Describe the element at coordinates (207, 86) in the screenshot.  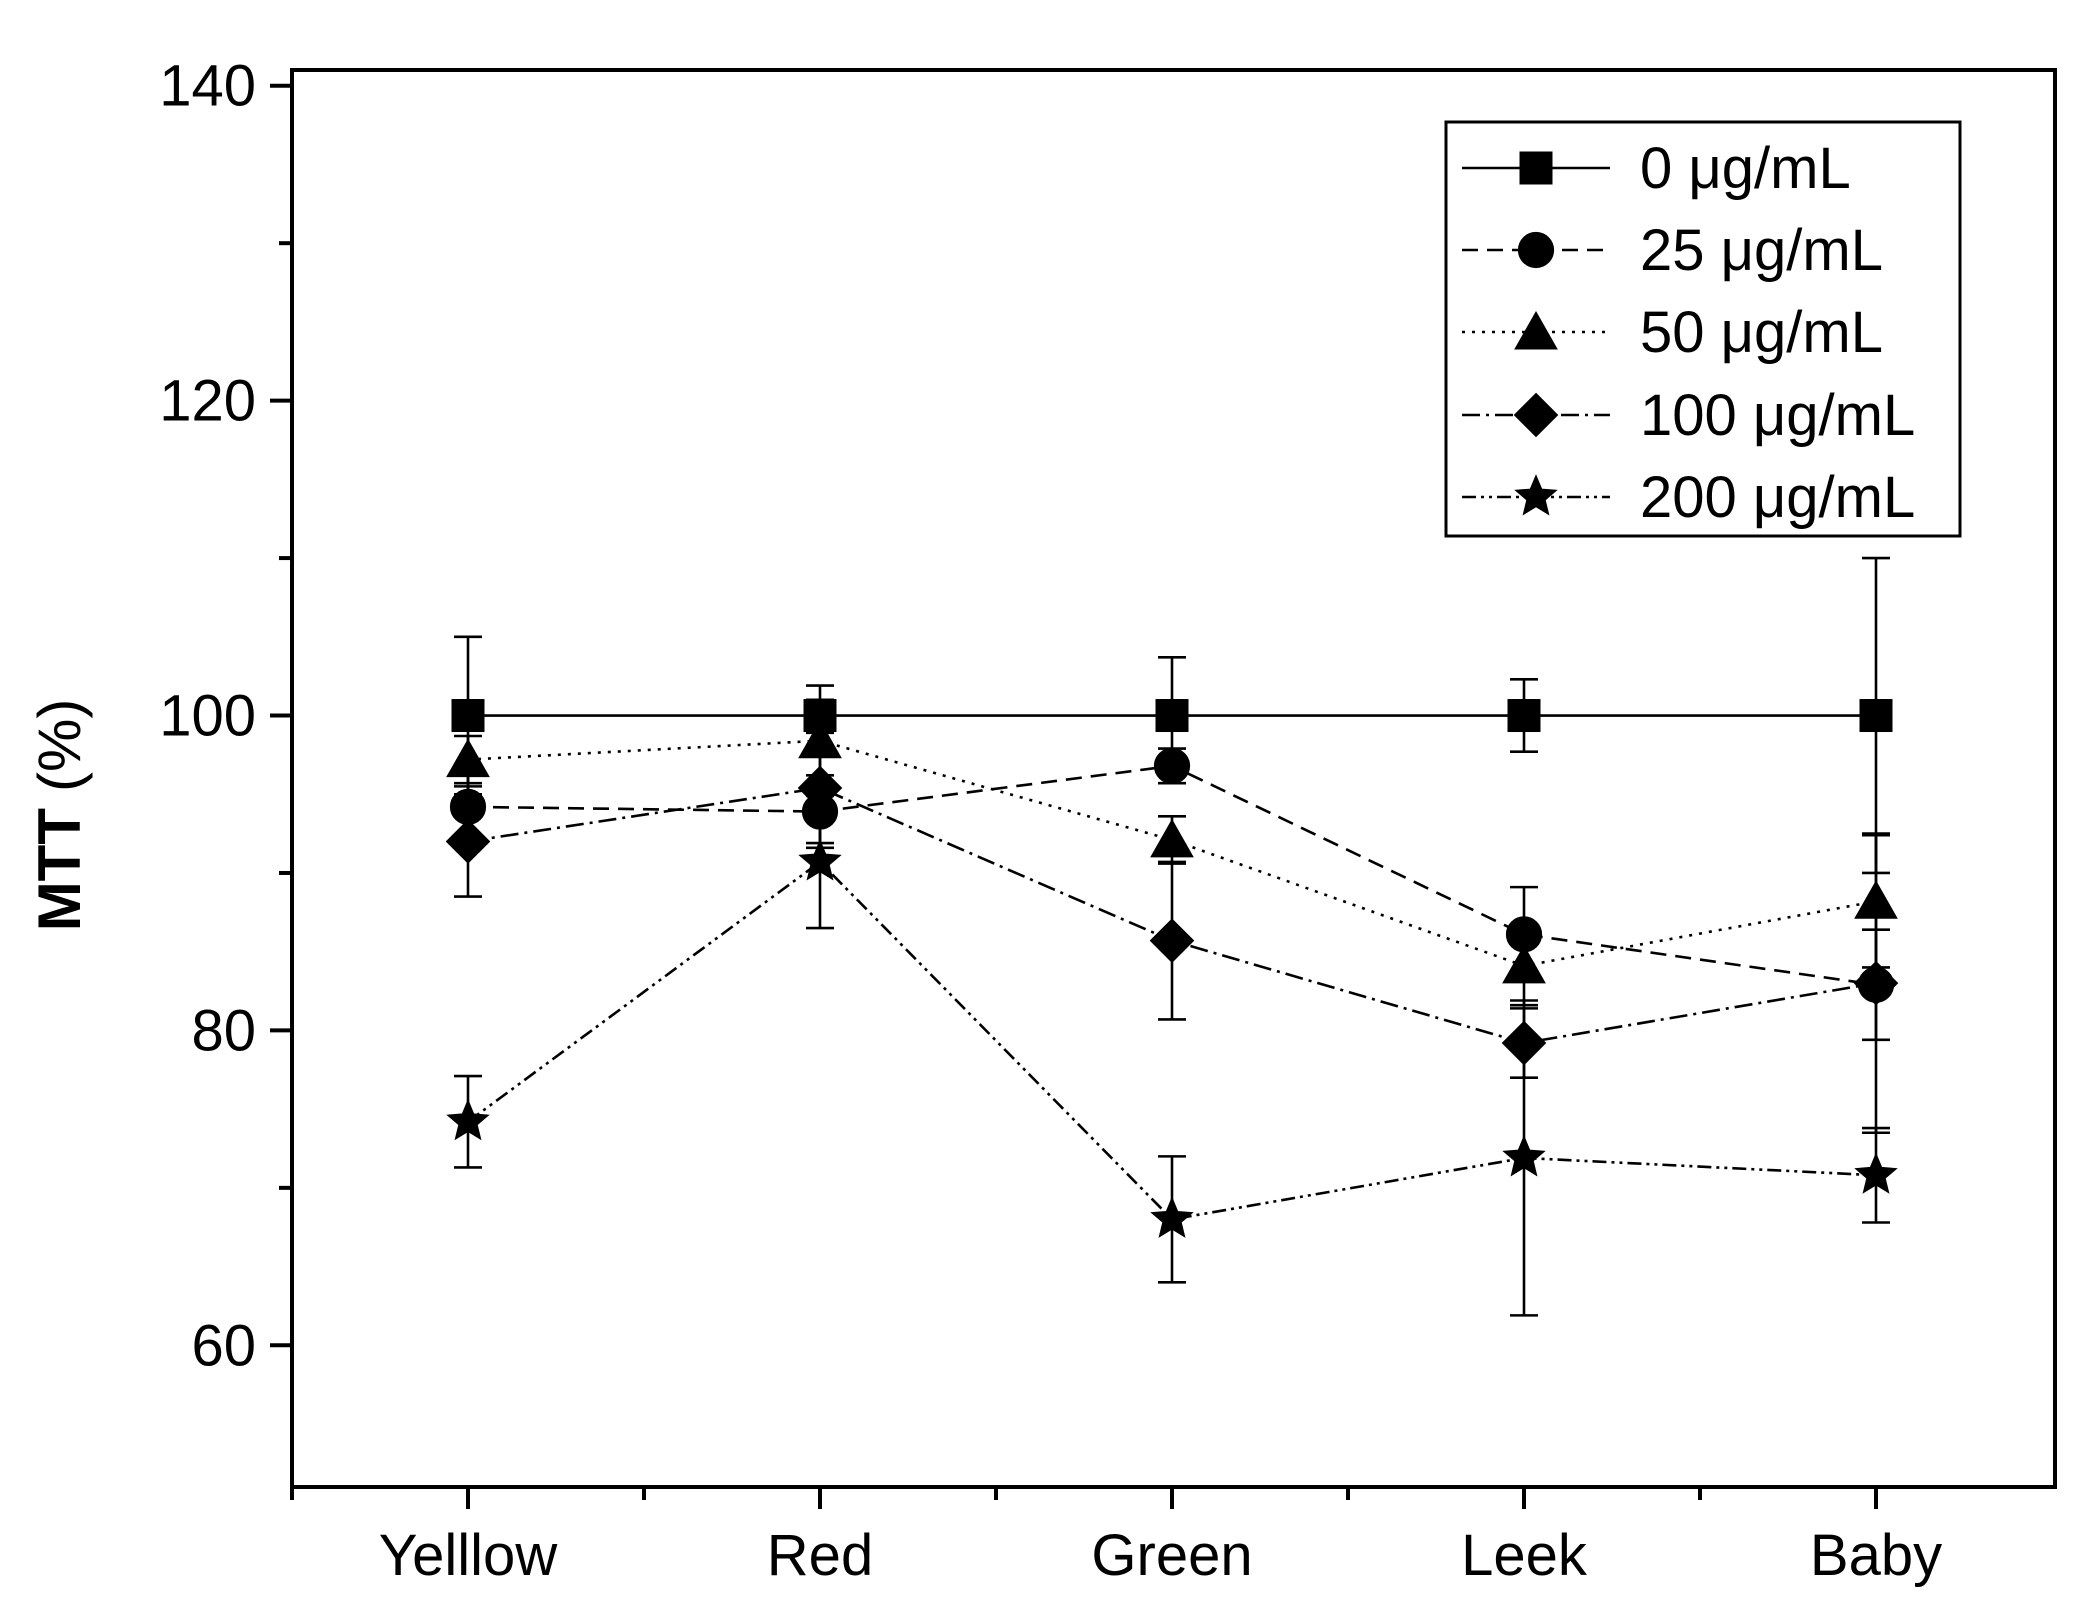
I see `y-tick-label: 140` at that location.